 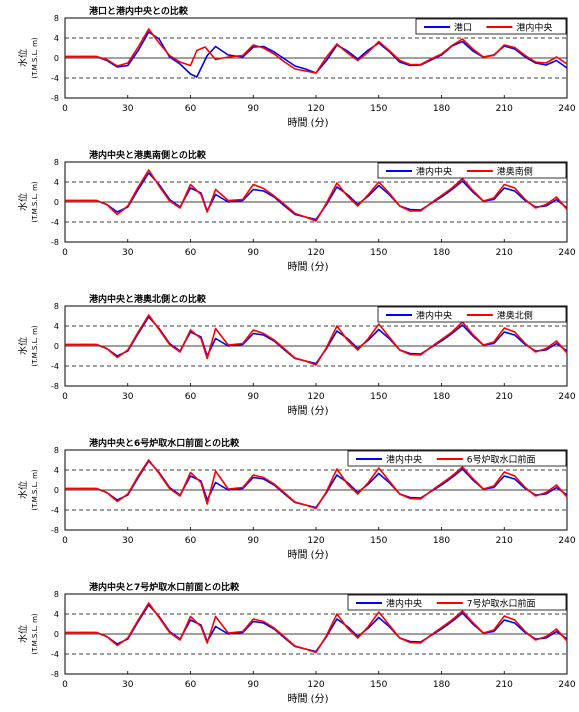 What do you see at coordinates (501, 604) in the screenshot?
I see `legend-label-2: 7号炉取水口前面` at bounding box center [501, 604].